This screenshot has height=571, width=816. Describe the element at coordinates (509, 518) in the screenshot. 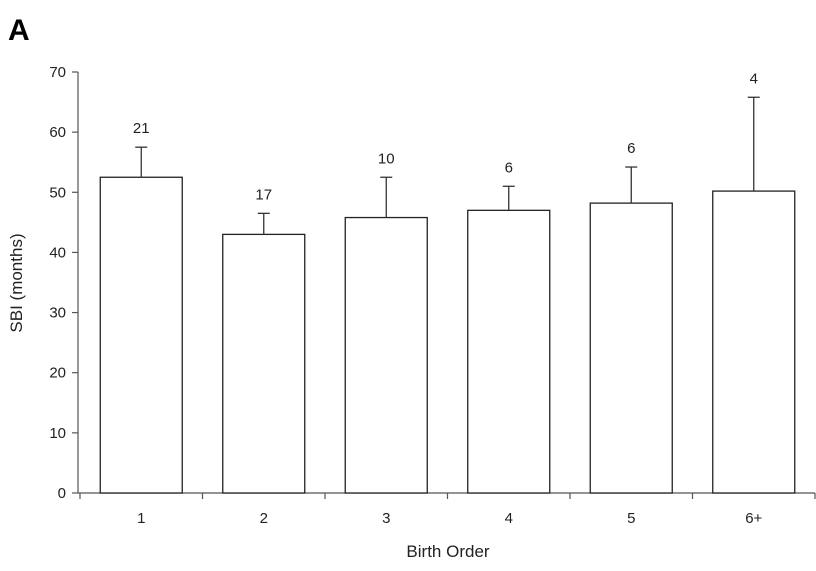

I see `x-tick-label: 4` at that location.